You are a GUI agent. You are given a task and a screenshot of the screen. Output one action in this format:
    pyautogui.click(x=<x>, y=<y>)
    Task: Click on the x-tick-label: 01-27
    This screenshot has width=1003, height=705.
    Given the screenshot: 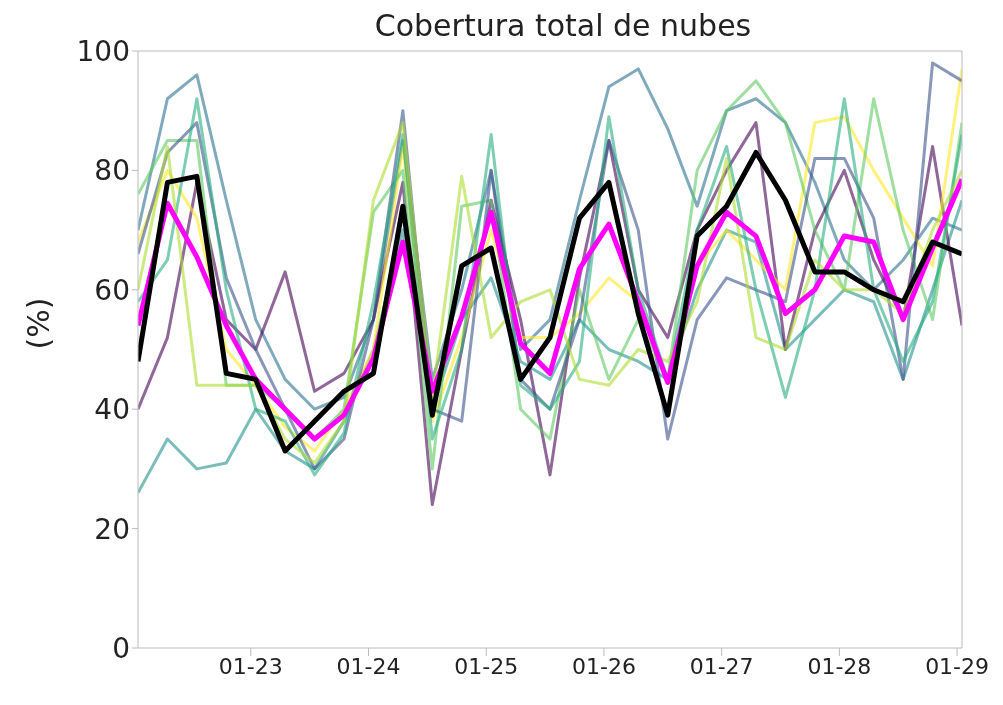 What is the action you would take?
    pyautogui.click(x=721, y=666)
    